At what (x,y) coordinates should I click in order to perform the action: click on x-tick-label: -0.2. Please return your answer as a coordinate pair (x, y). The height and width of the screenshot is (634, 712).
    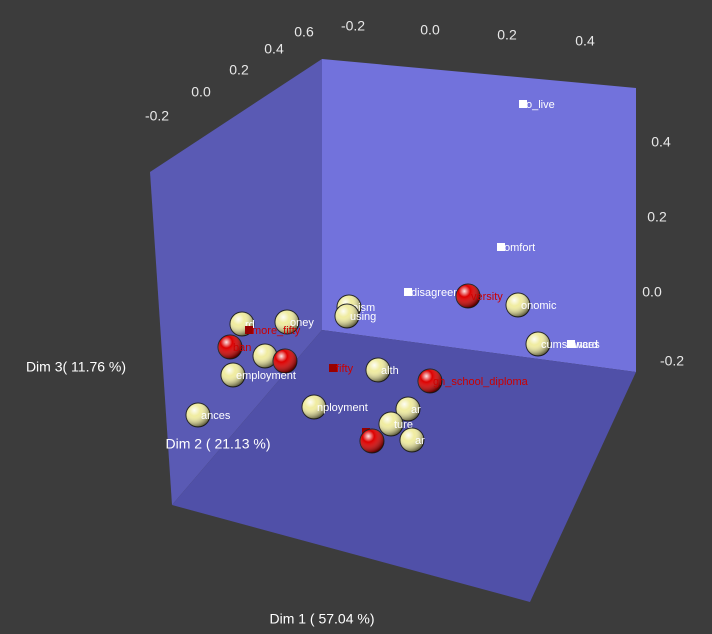
    Looking at the image, I should click on (353, 26).